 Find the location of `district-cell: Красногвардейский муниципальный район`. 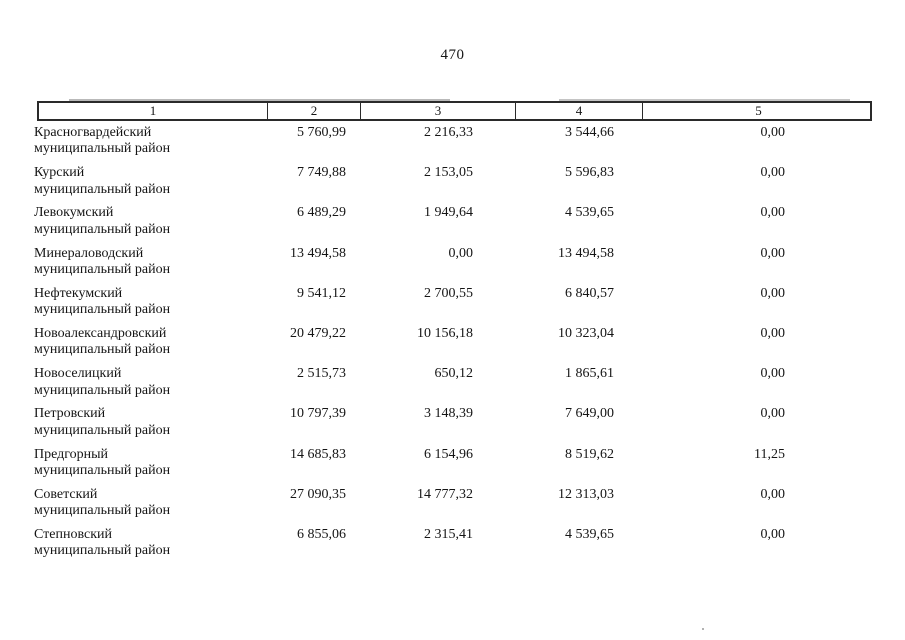

district-cell: Красногвардейский муниципальный район is located at coordinates (149, 141).